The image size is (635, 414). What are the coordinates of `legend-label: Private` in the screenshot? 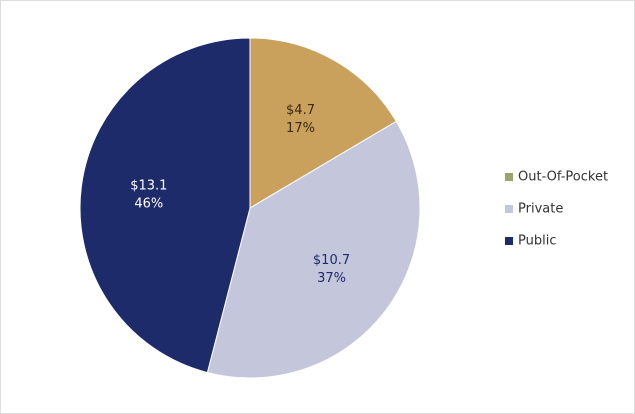 It's located at (540, 209).